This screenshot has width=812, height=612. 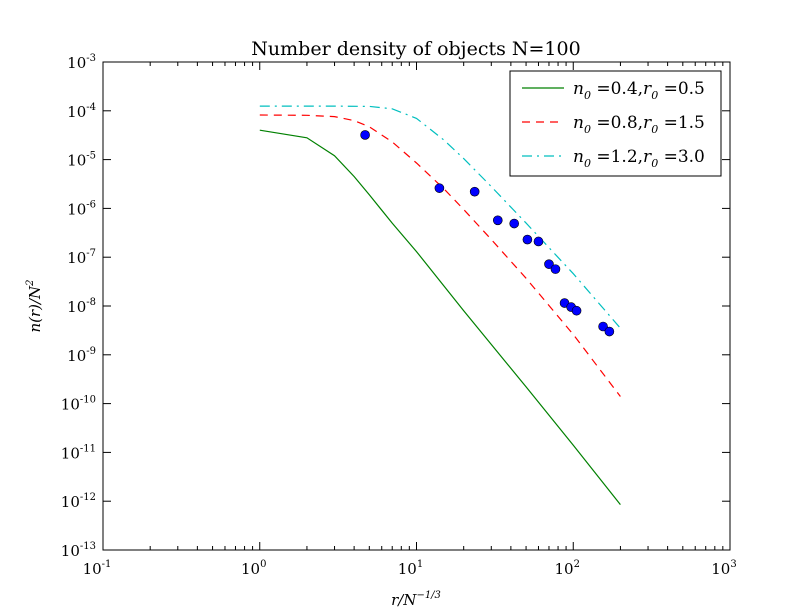 What do you see at coordinates (567, 568) in the screenshot?
I see `x-tick-label: 10²` at bounding box center [567, 568].